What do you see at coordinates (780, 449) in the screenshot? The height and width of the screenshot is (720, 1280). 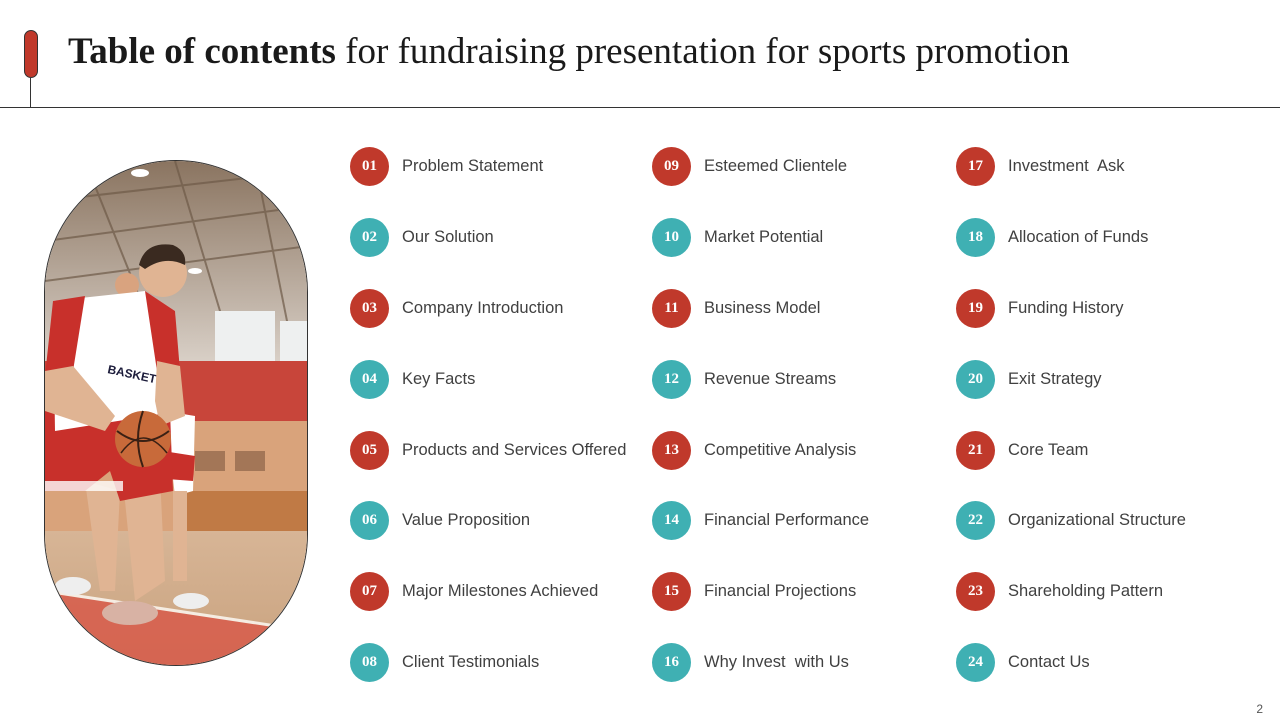 I see `toc-item-label: Competitive Analysis` at bounding box center [780, 449].